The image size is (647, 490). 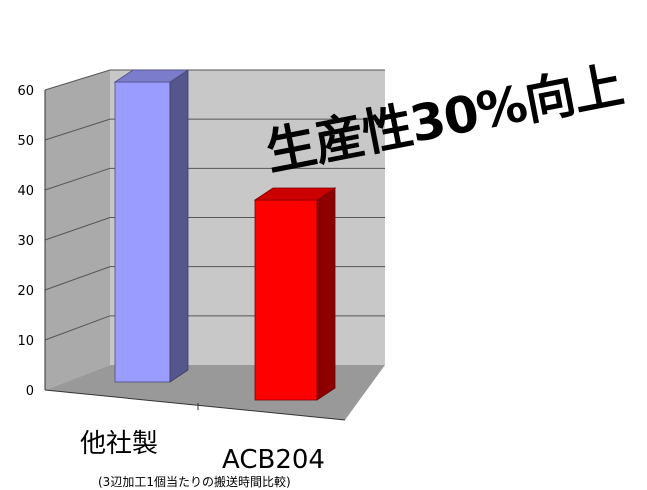 I want to click on category-label-others: 他社製, so click(x=119, y=444).